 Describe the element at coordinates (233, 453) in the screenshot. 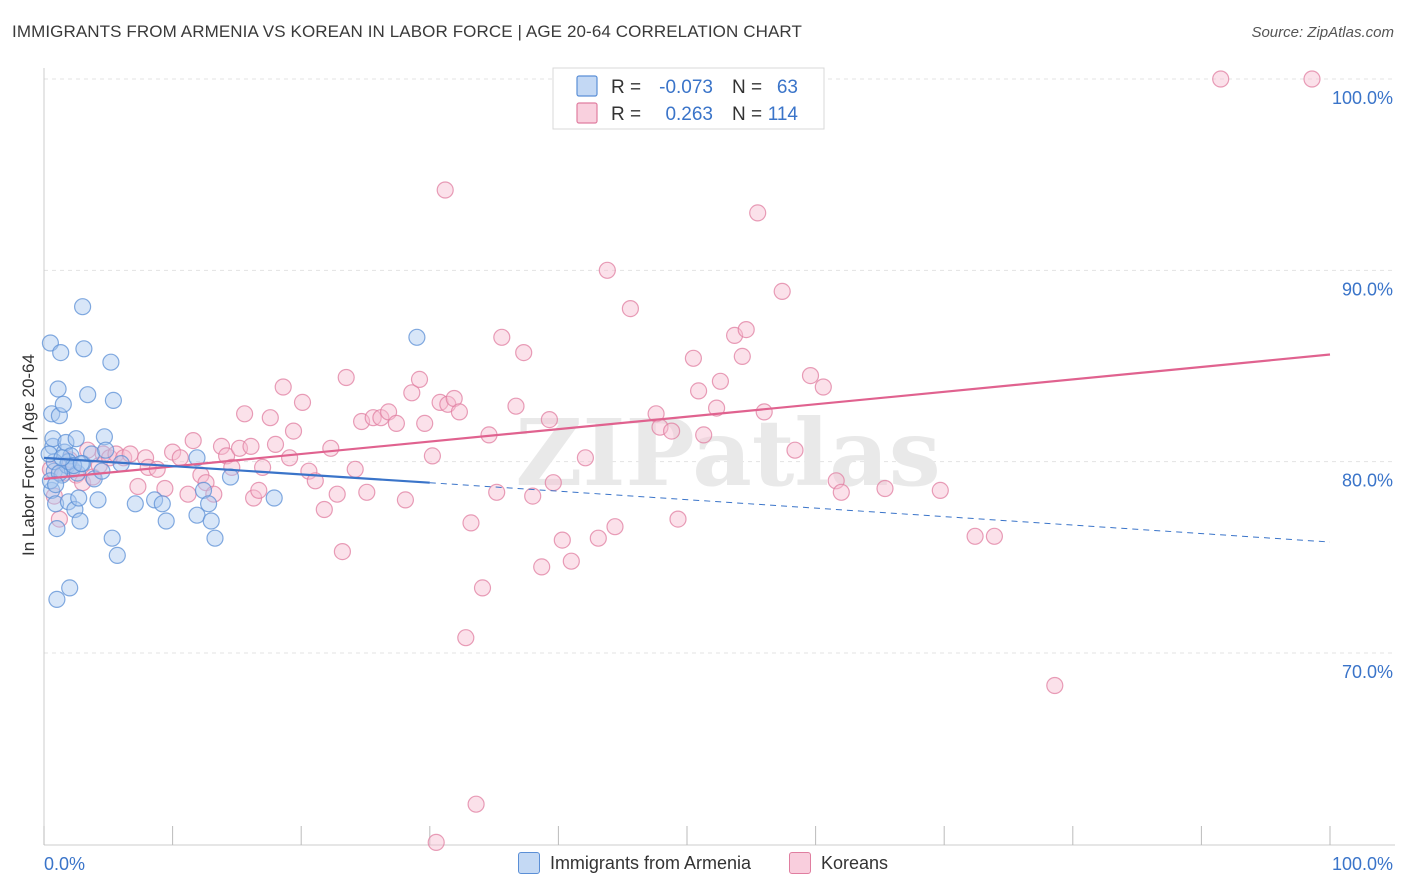

I see `armenia-points` at that location.